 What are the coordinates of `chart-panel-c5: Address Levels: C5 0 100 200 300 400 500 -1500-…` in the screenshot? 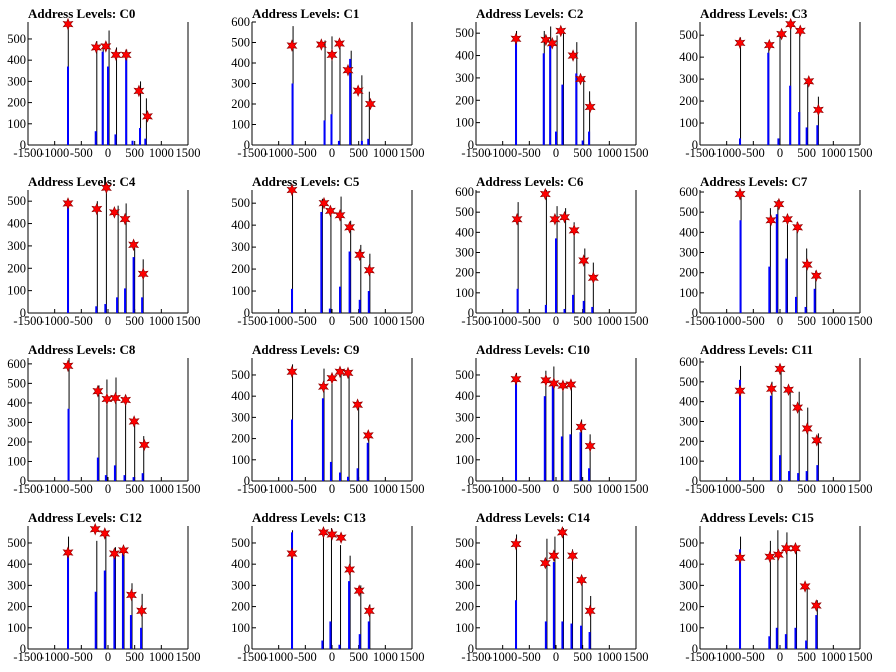 It's located at (336, 252).